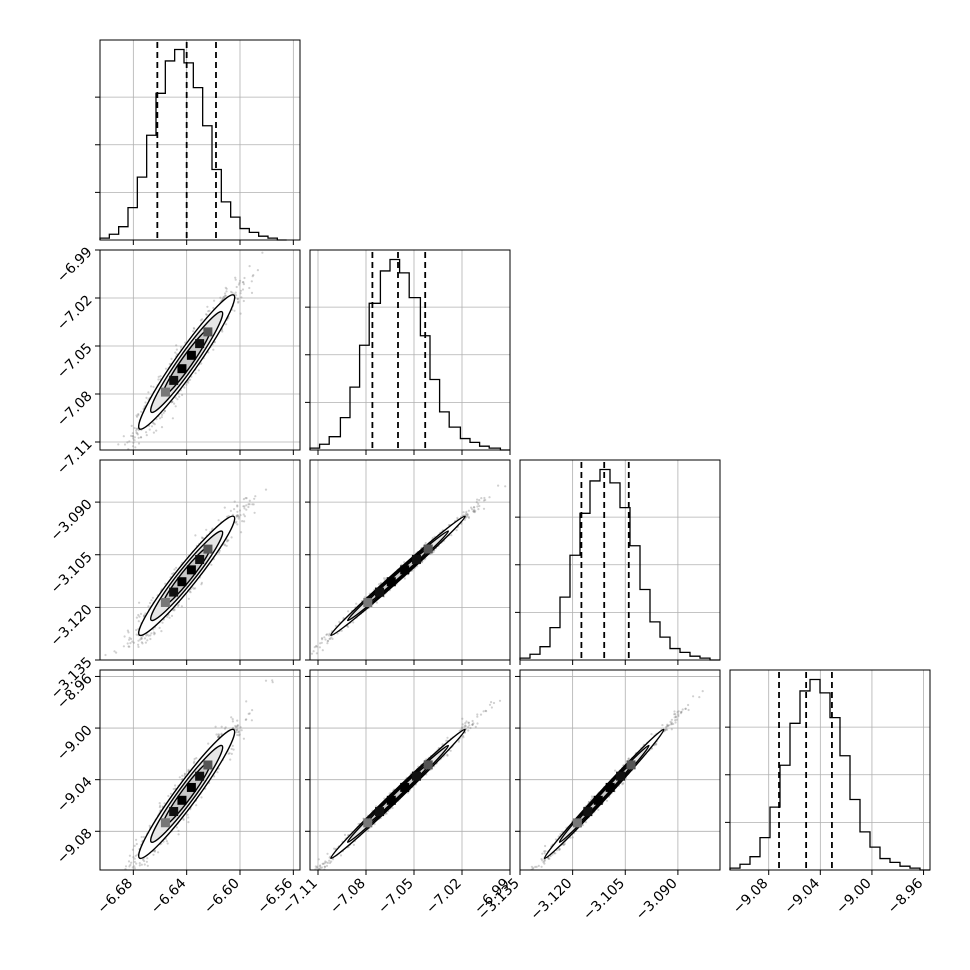 The image size is (970, 970). Describe the element at coordinates (830, 770) in the screenshot. I see `axes-frame` at that location.